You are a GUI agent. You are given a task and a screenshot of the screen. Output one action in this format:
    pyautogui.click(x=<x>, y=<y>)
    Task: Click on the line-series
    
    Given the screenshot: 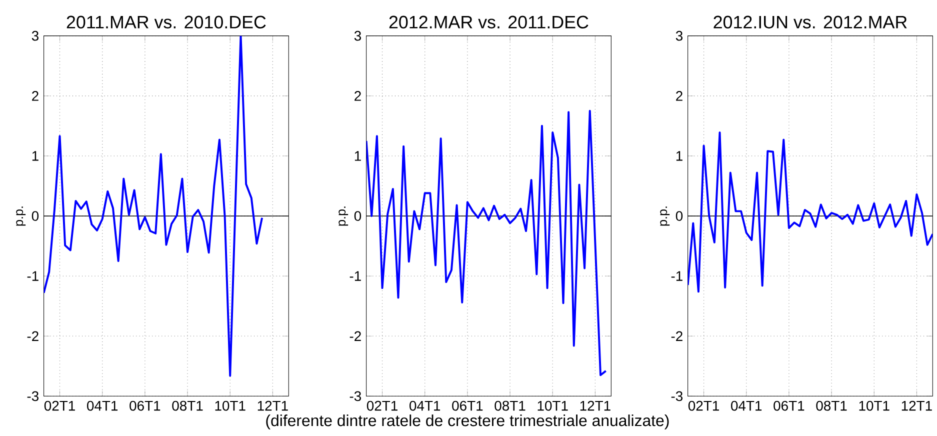 What is the action you would take?
    pyautogui.click(x=810, y=212)
    